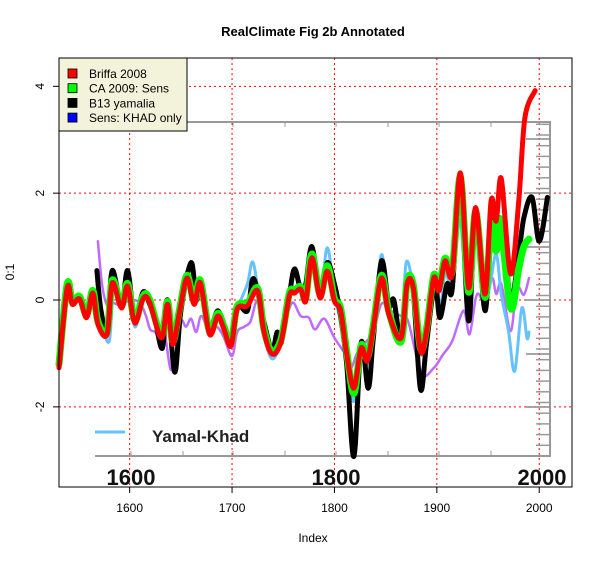  What do you see at coordinates (129, 89) in the screenshot?
I see `legend-label: CA 2009: Sens` at bounding box center [129, 89].